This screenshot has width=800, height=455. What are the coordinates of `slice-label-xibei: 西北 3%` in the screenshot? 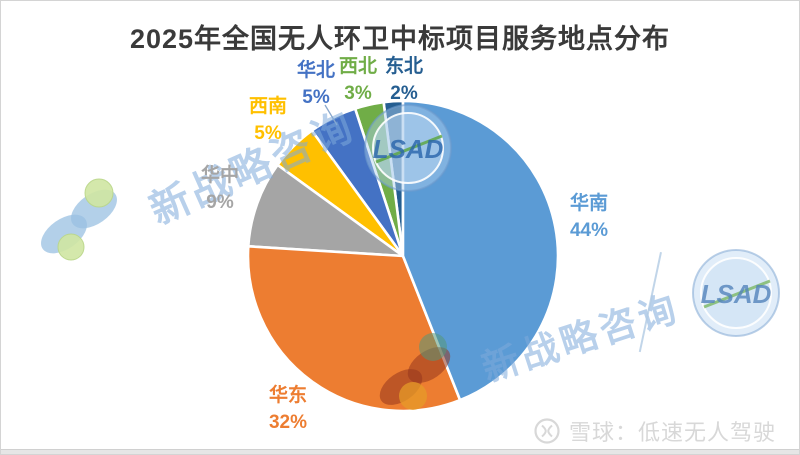 It's located at (358, 80).